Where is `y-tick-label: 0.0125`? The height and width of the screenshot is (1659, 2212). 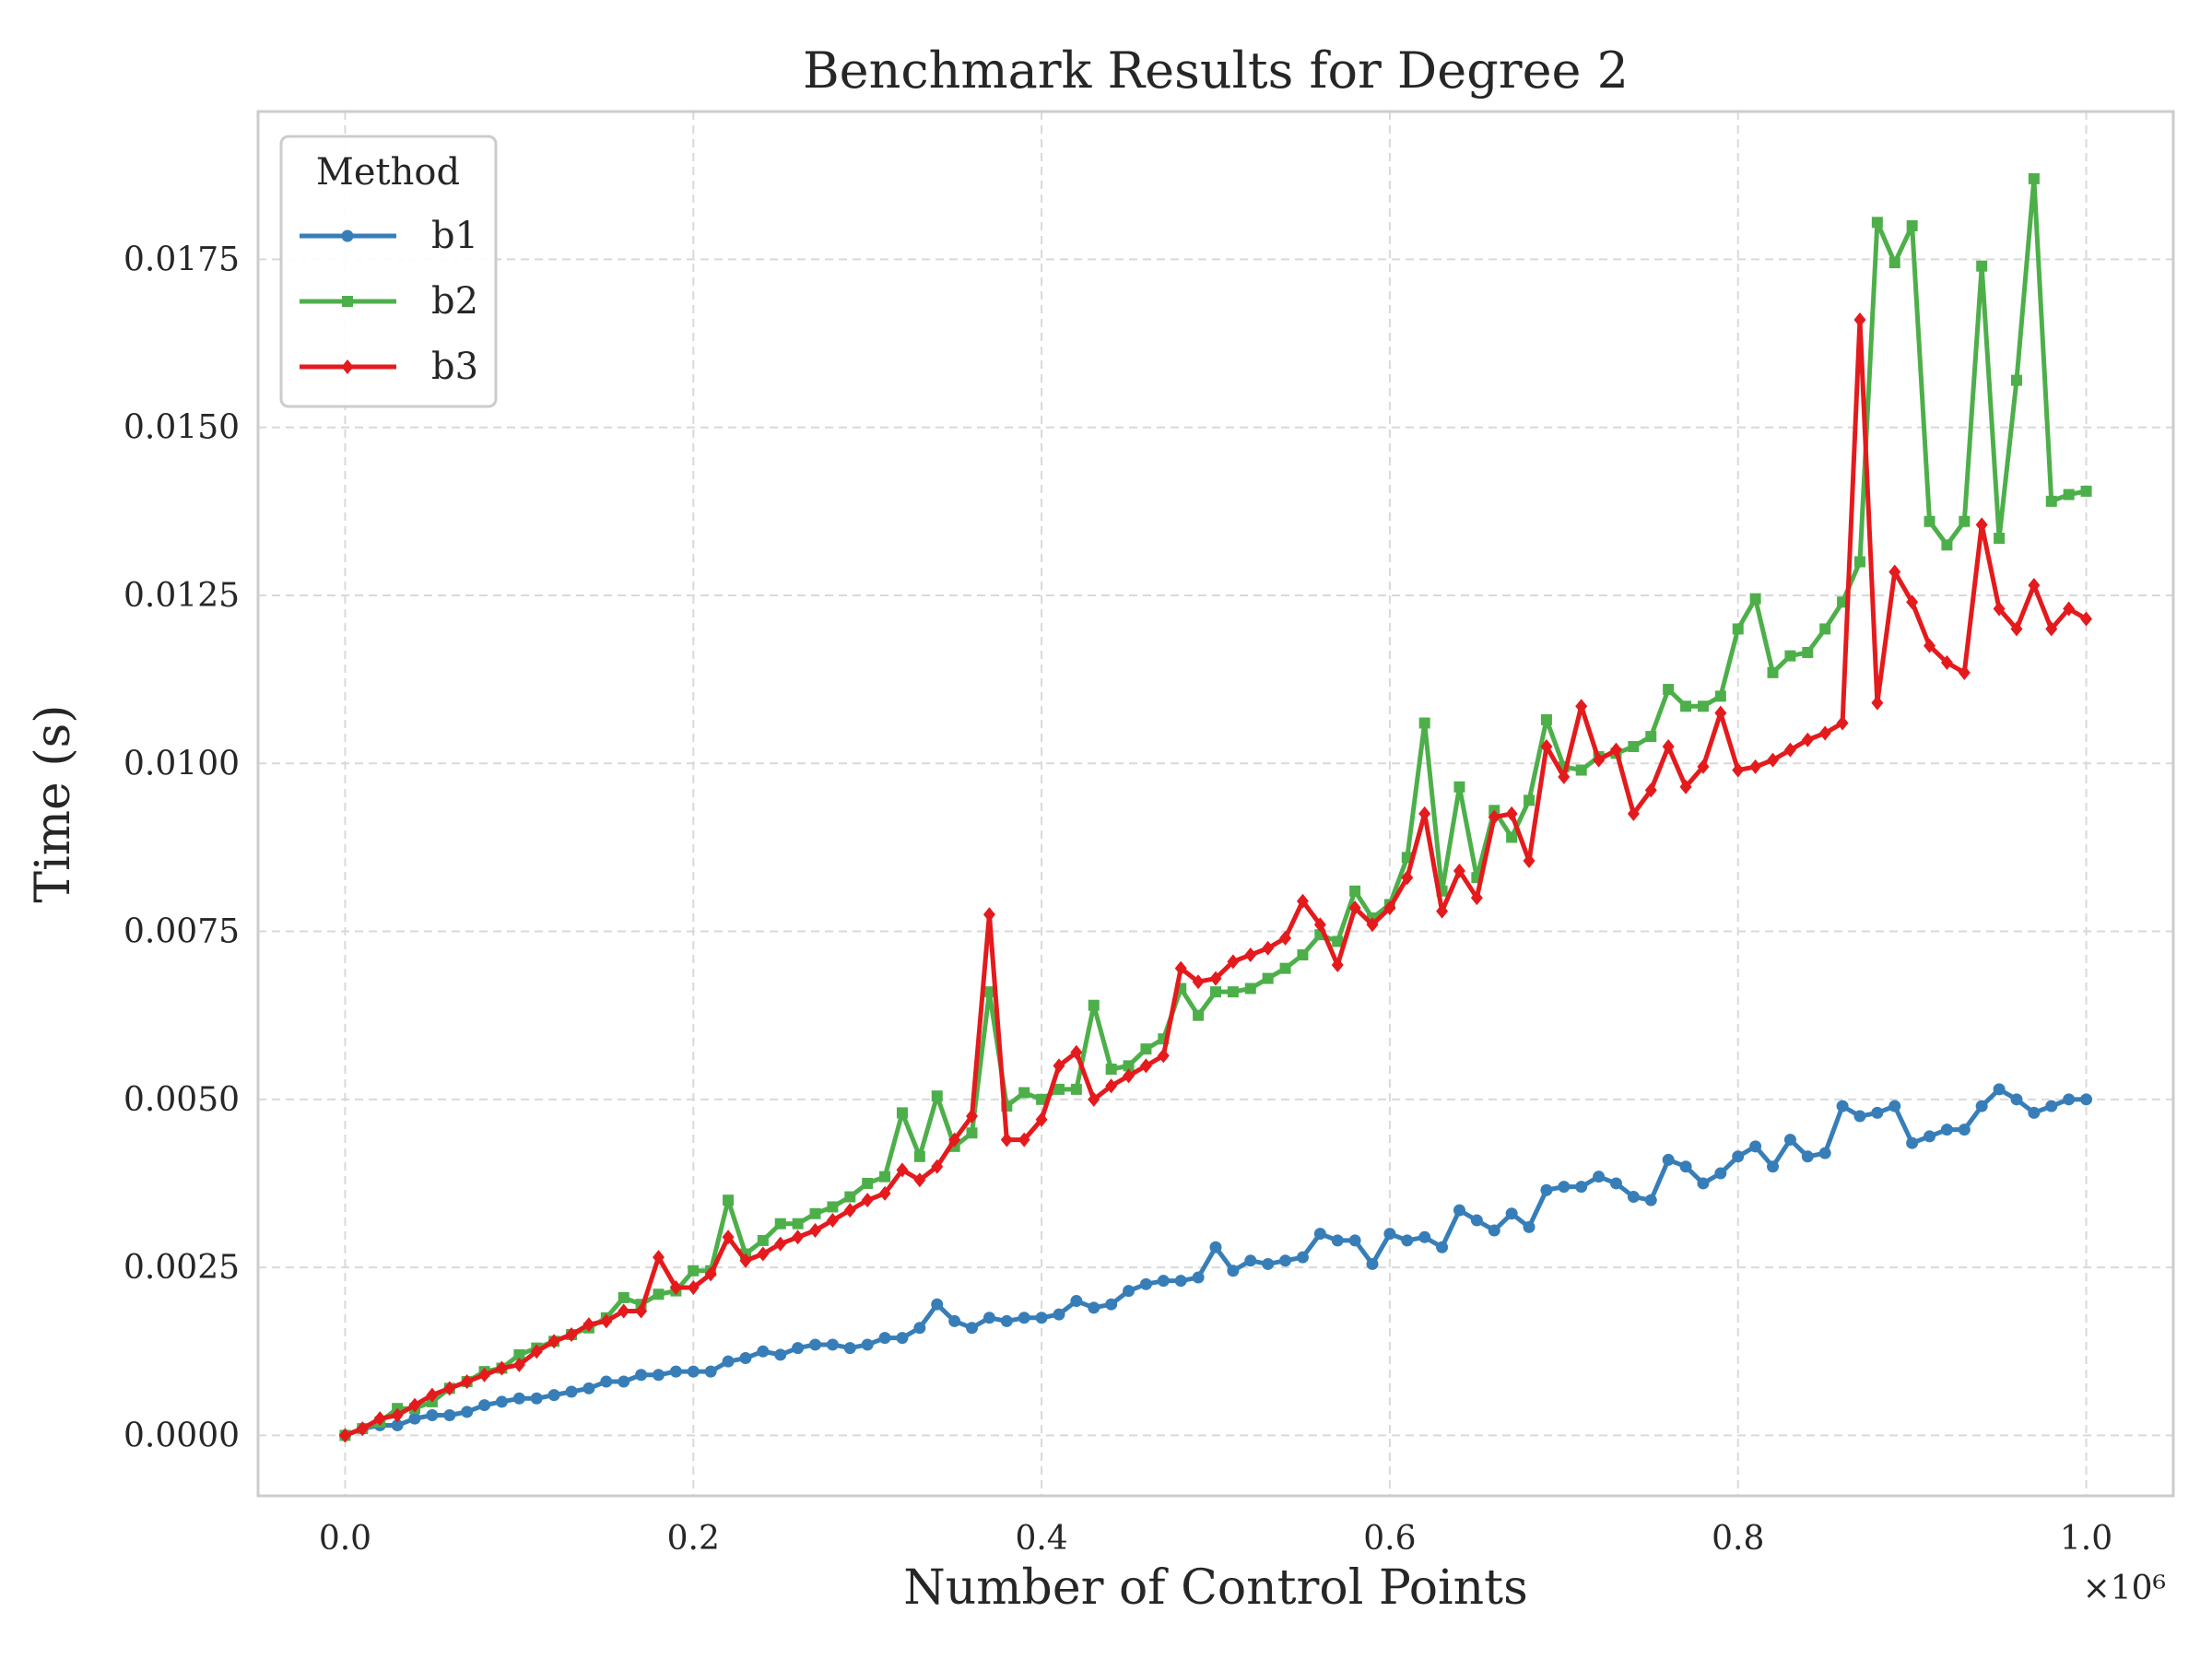
y-tick-label: 0.0125 is located at coordinates (182, 596).